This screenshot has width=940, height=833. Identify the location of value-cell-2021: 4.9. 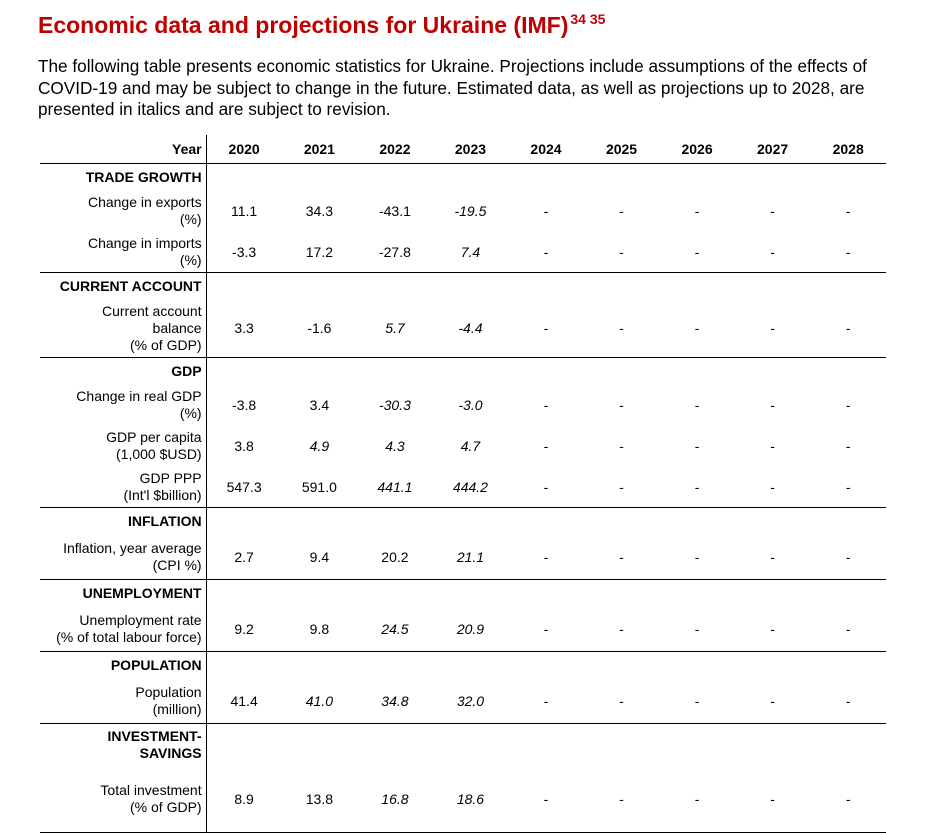
(319, 445).